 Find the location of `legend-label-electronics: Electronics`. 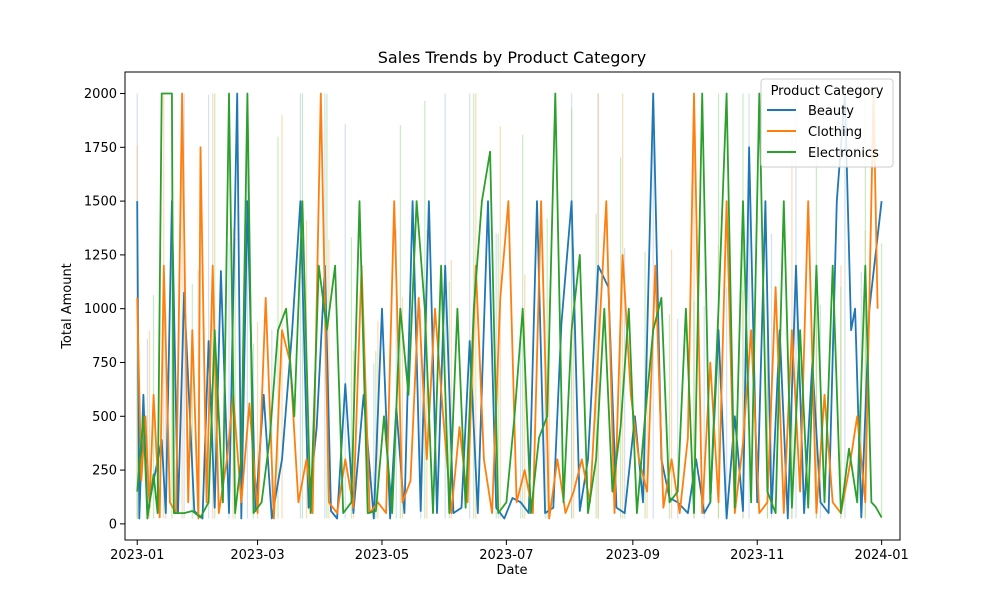

legend-label-electronics: Electronics is located at coordinates (843, 153).